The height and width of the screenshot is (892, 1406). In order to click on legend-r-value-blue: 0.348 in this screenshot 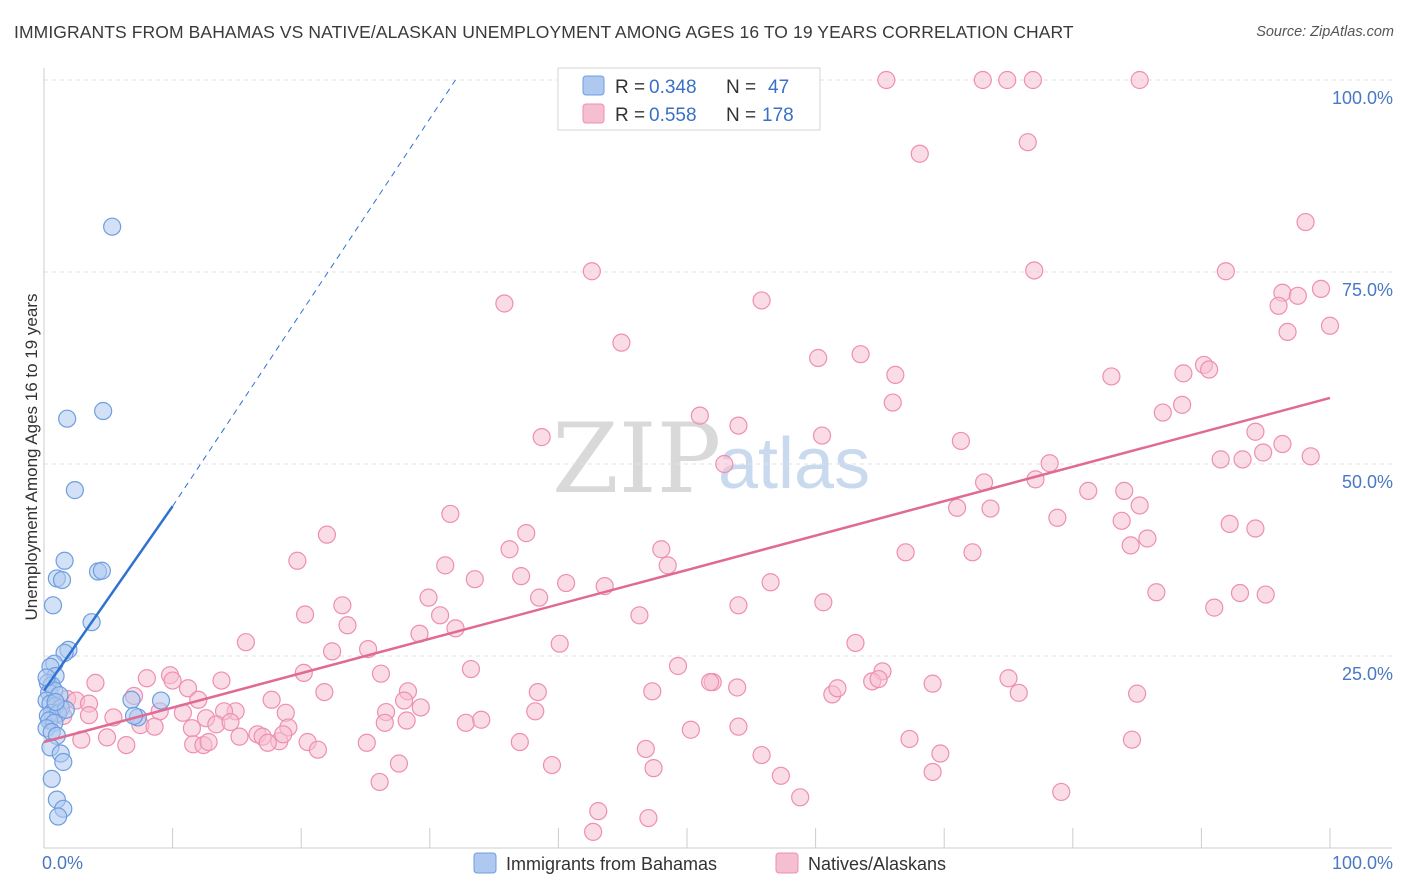, I will do `click(673, 87)`.